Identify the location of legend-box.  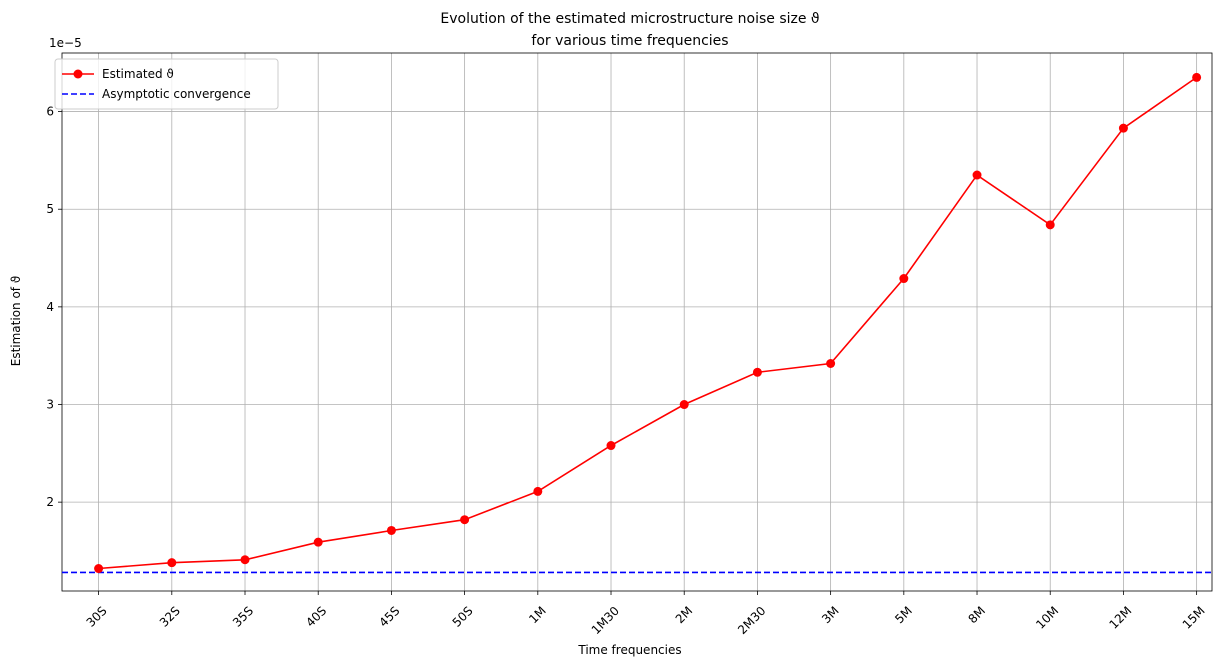
(166, 84).